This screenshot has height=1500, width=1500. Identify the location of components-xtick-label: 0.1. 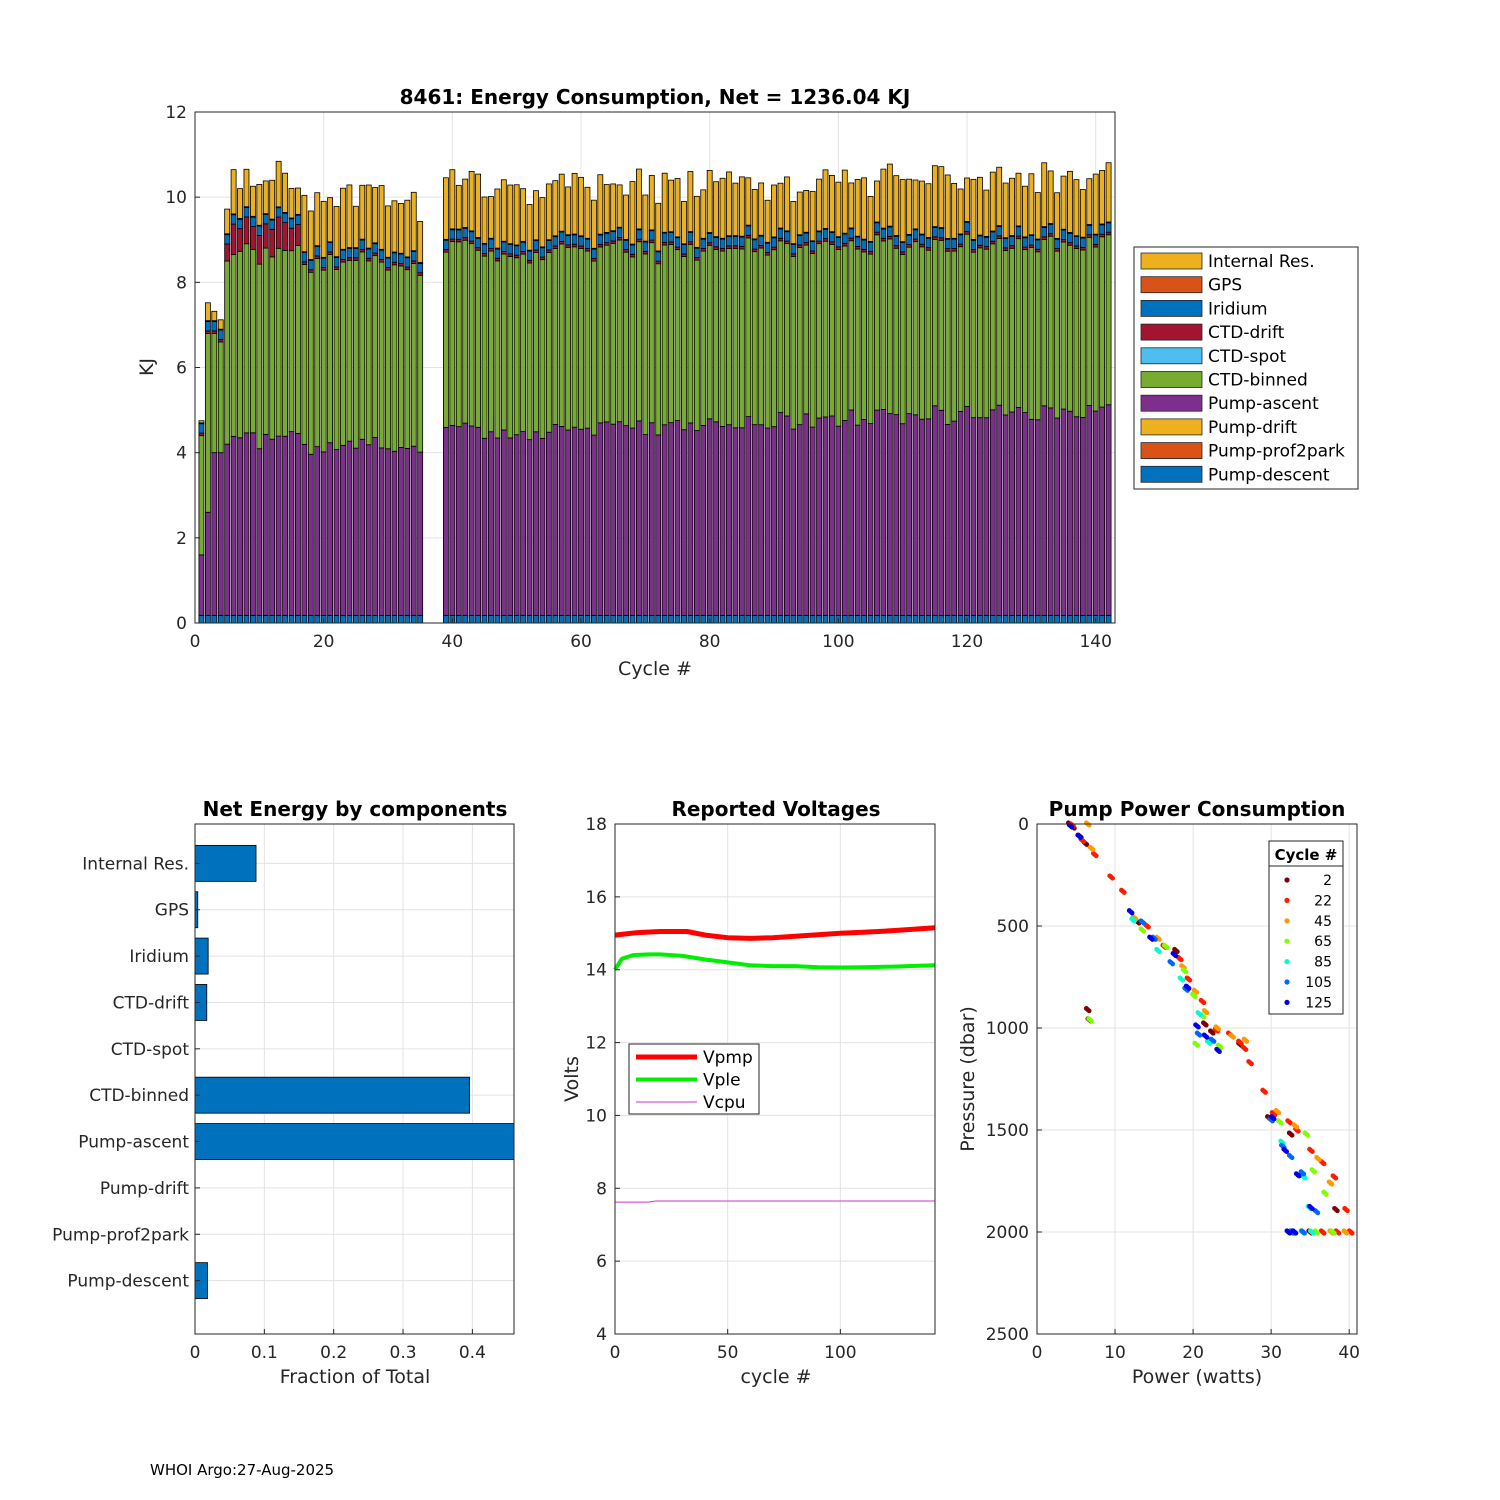
(264, 1353).